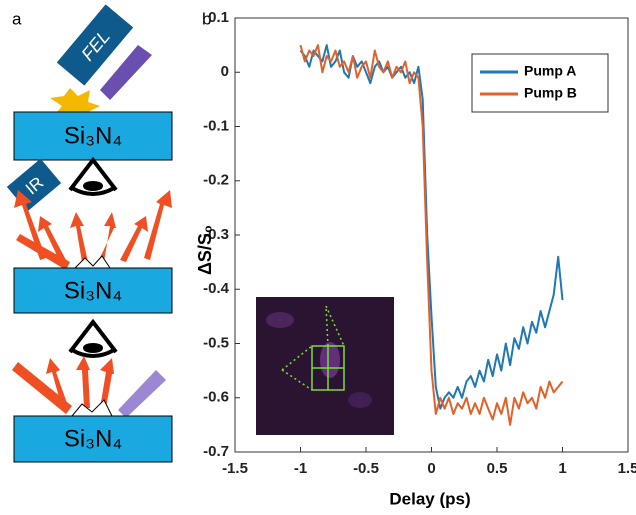 The image size is (636, 515). Describe the element at coordinates (325, 366) in the screenshot. I see `inset` at that location.